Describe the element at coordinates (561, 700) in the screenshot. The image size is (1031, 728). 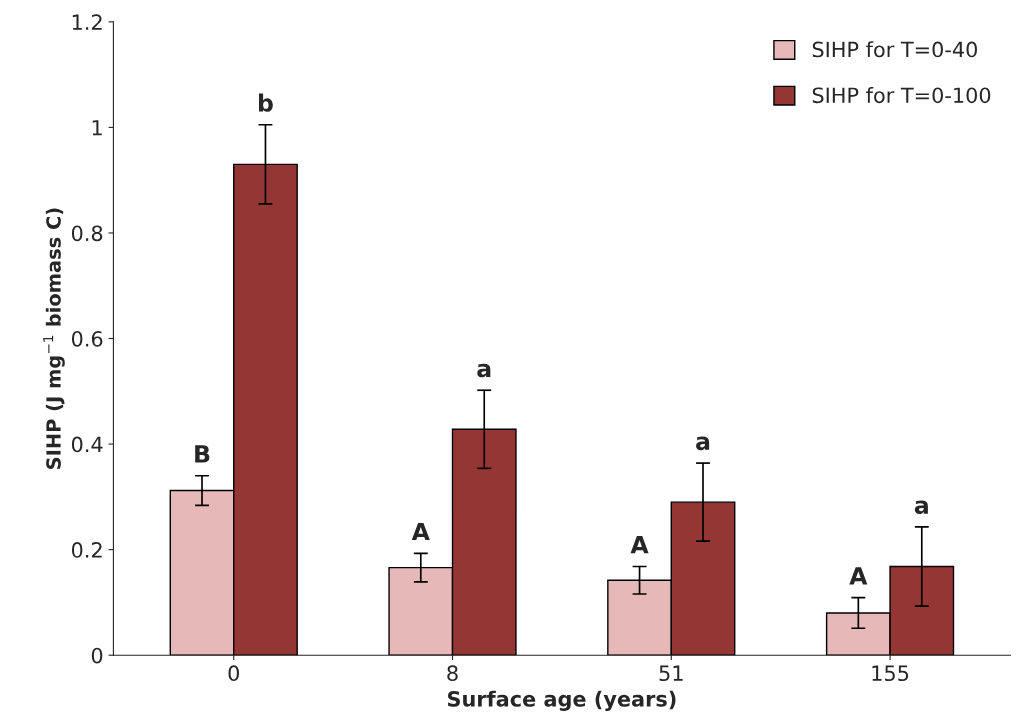
I see `x-axis-title: Surface age (years)` at that location.